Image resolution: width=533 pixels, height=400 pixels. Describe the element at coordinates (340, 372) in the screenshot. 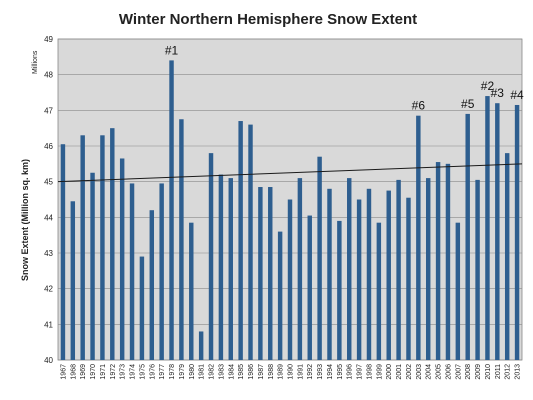

I see `x-tick-label: 1995` at that location.